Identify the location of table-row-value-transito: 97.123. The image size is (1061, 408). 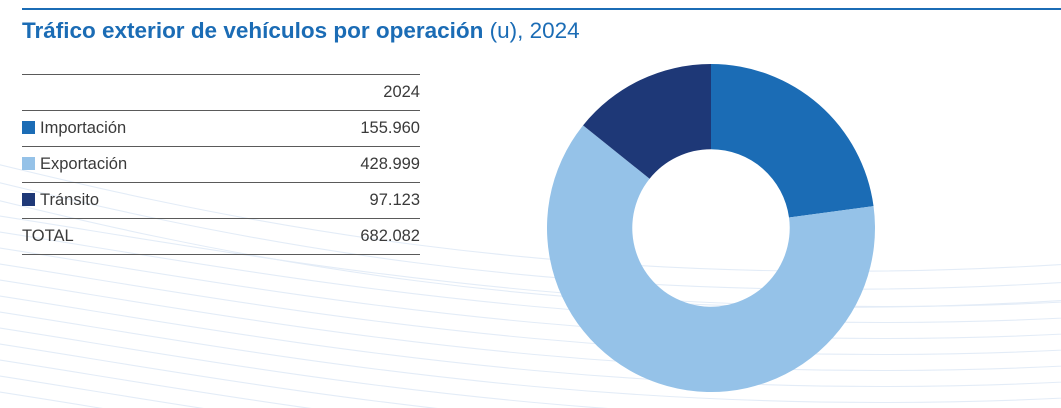
(347, 200).